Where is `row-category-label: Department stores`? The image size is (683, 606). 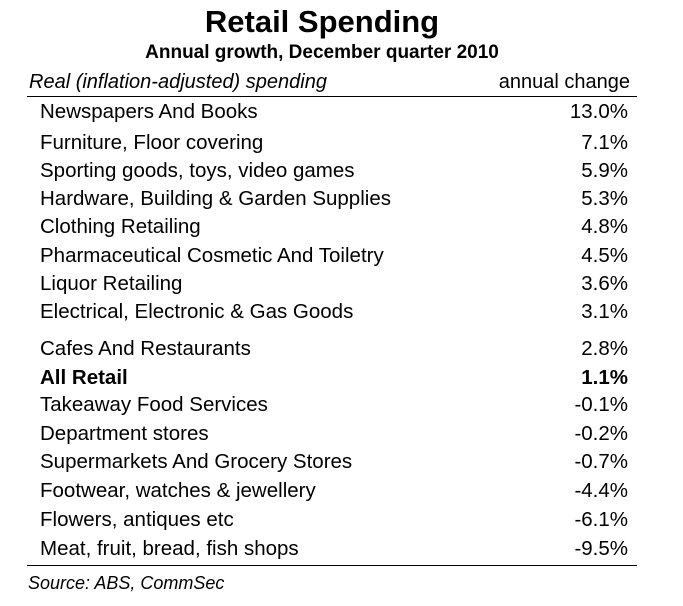
row-category-label: Department stores is located at coordinates (124, 433).